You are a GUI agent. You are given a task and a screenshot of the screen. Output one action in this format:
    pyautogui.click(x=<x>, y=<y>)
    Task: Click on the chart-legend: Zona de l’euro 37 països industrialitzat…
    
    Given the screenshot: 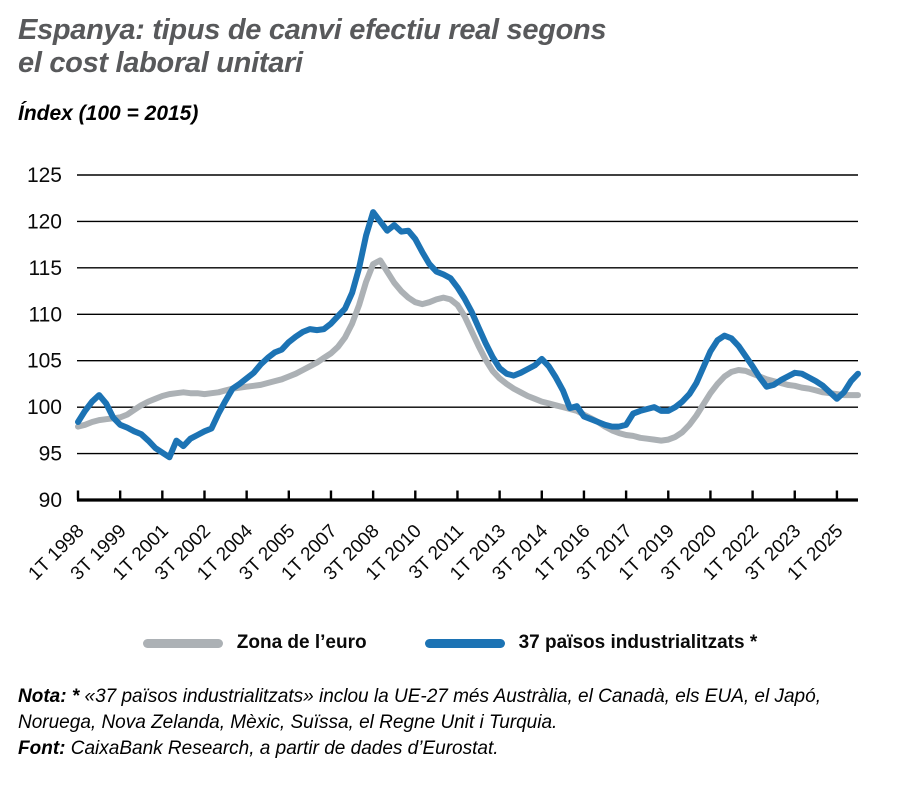 What is the action you would take?
    pyautogui.click(x=450, y=643)
    